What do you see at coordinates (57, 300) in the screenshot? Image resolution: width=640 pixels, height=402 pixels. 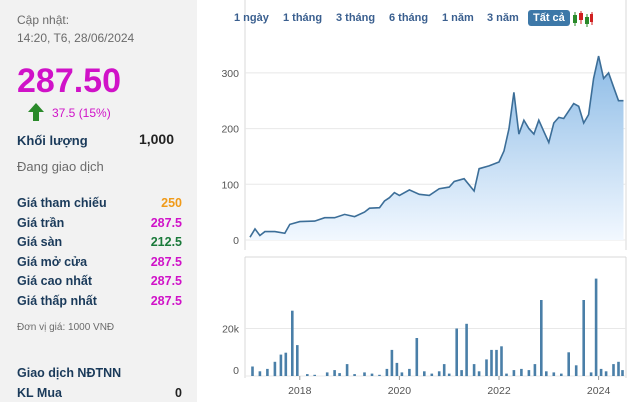 I see `price-row-label: Giá thấp nhất` at bounding box center [57, 300].